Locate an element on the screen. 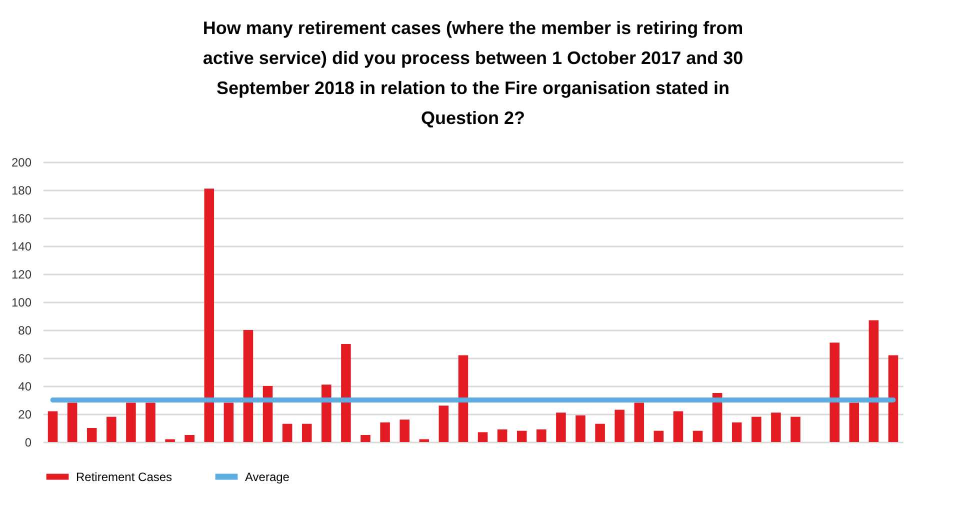  y-tick-label: 160 is located at coordinates (21, 219).